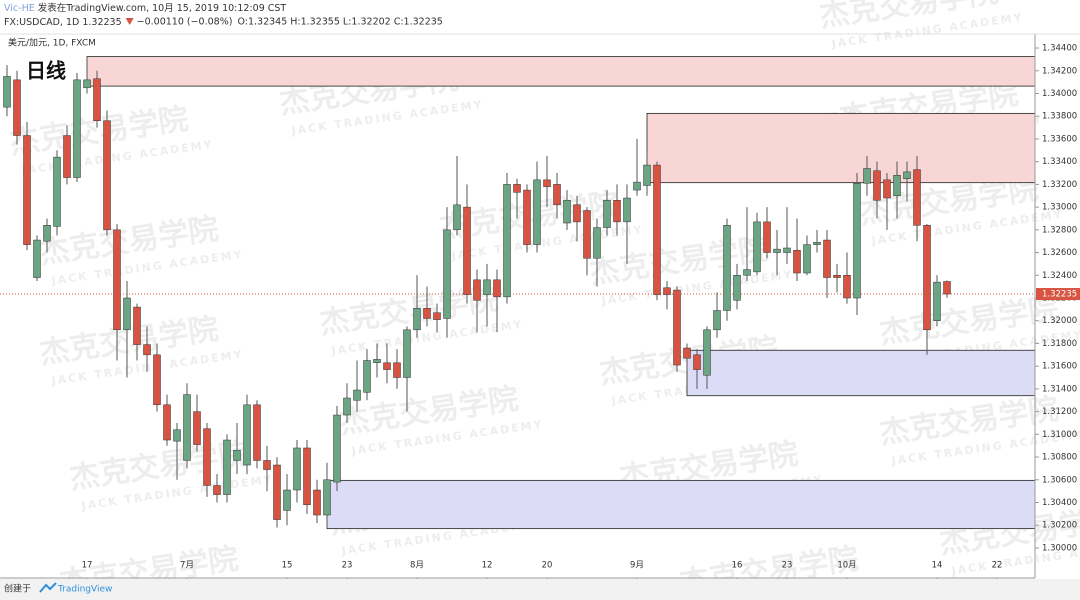 The image size is (1080, 600). I want to click on y-tick-label: 1.33800, so click(1059, 117).